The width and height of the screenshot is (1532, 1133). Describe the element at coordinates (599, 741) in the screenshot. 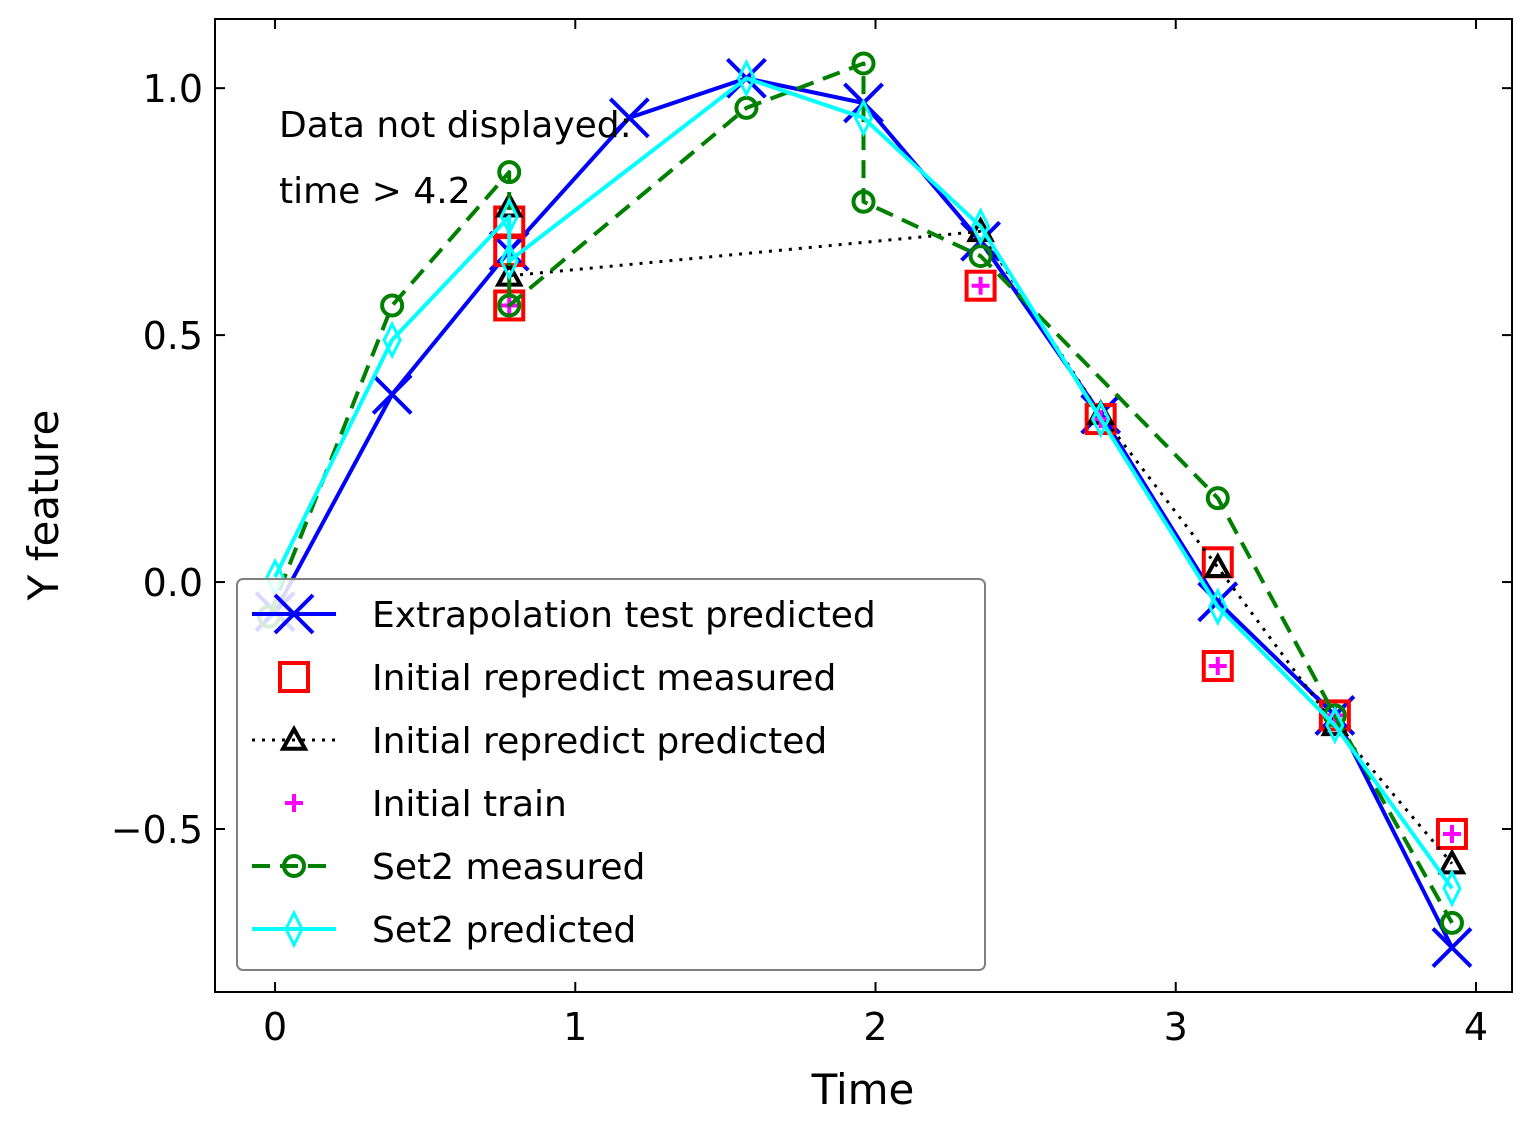

I see `legend-label-2: Initial repredict predicted` at that location.